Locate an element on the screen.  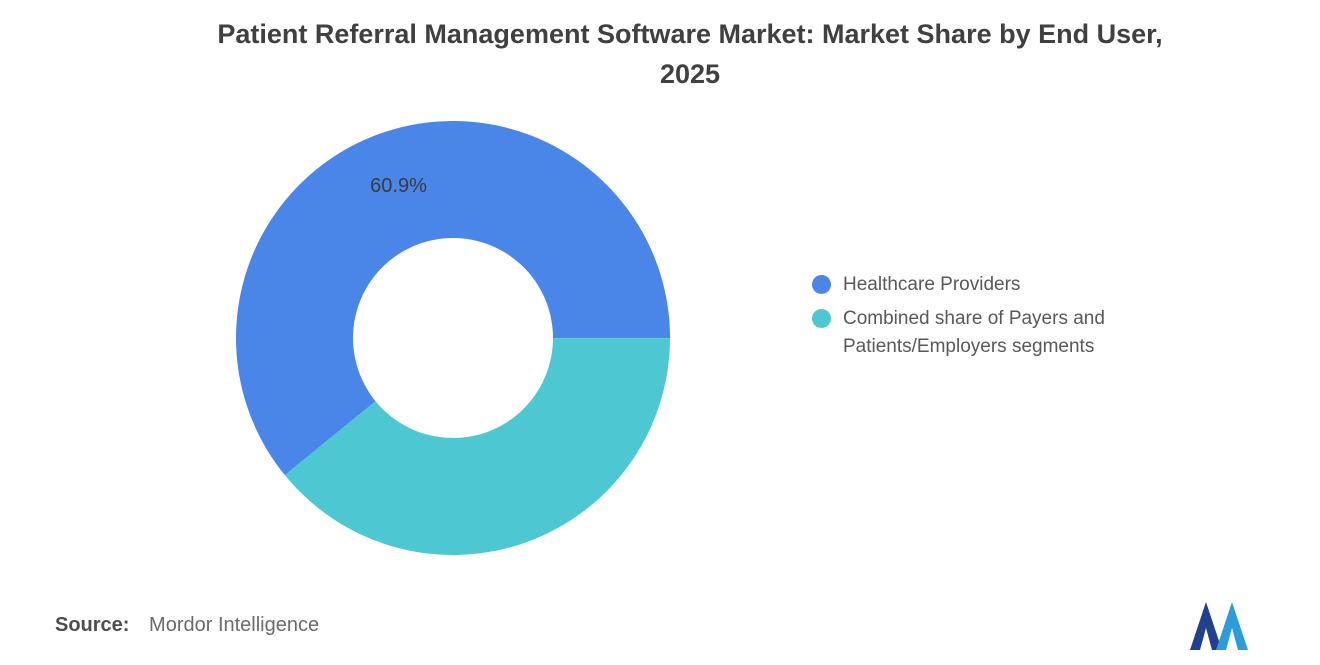
legend-label: Healthcare Providers is located at coordinates (932, 284).